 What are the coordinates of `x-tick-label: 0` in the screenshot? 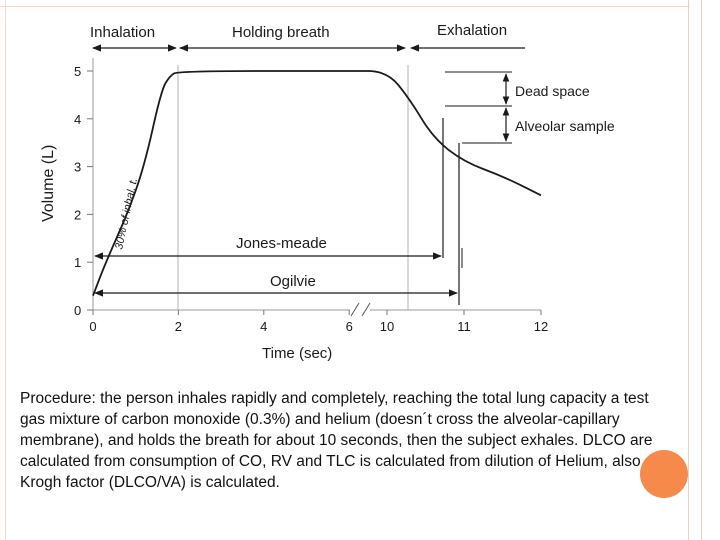 It's located at (92, 326).